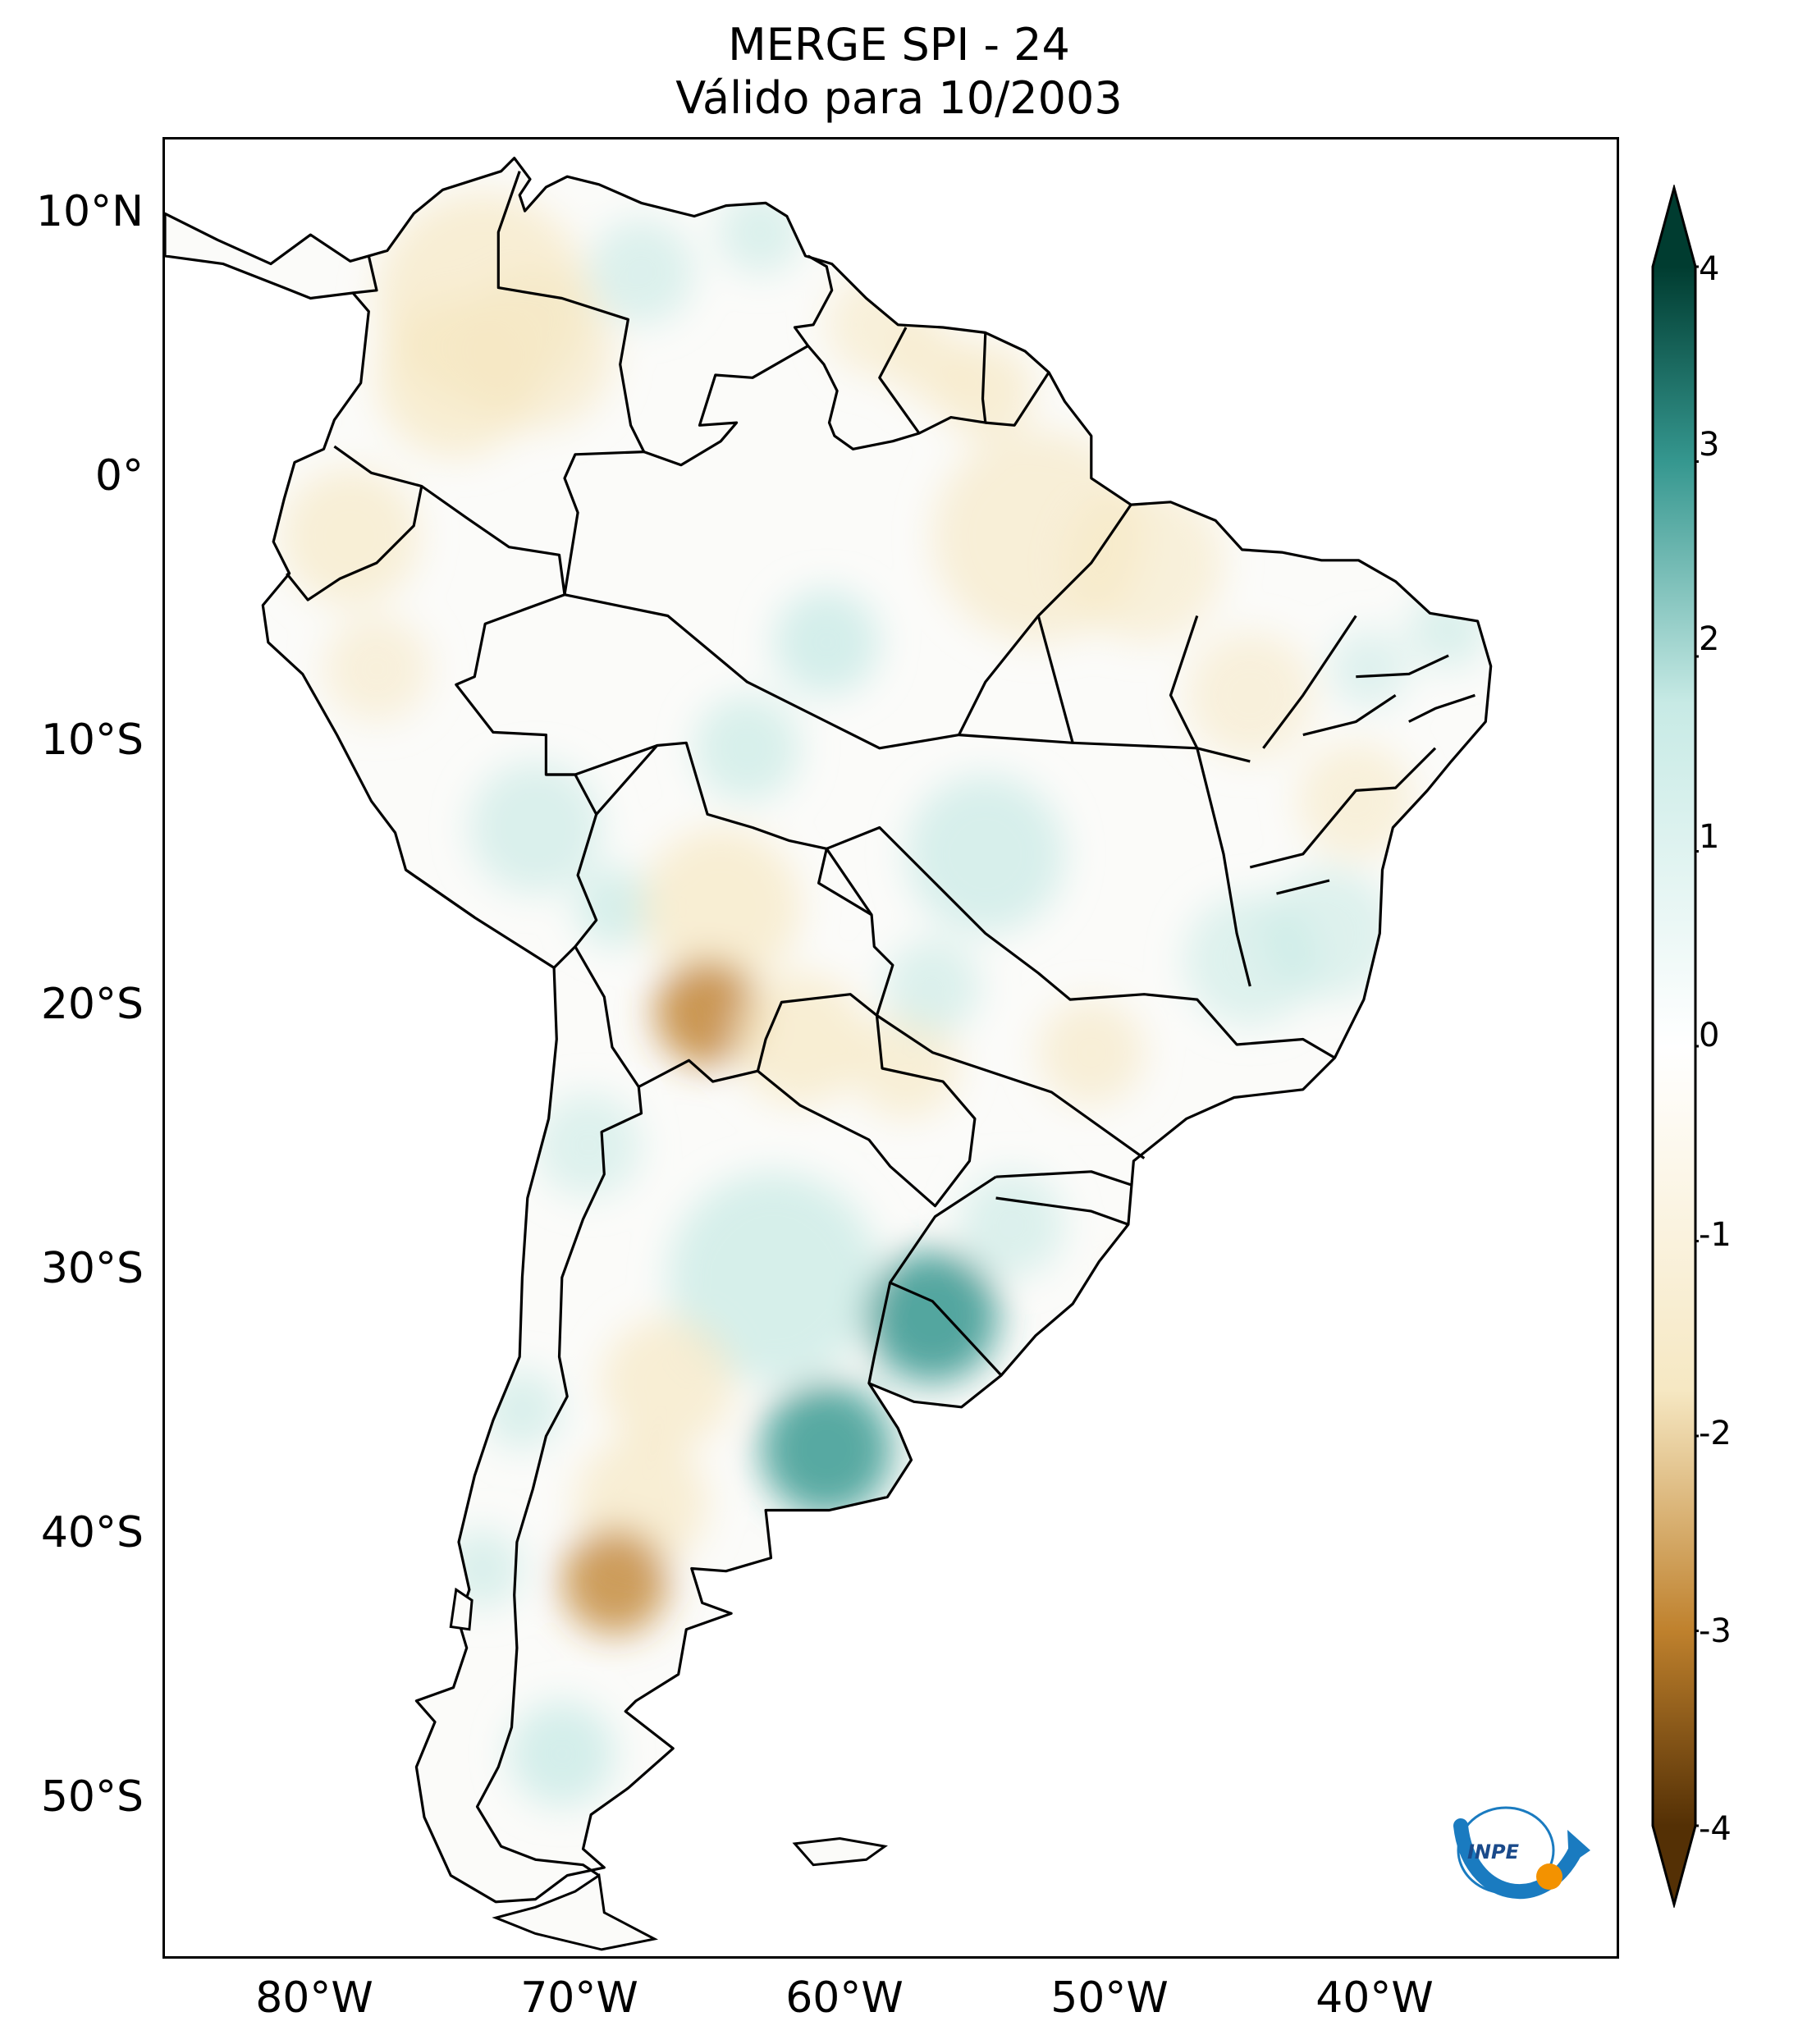  Describe the element at coordinates (1374, 1998) in the screenshot. I see `lon-tick-label-40w: 40°W` at that location.